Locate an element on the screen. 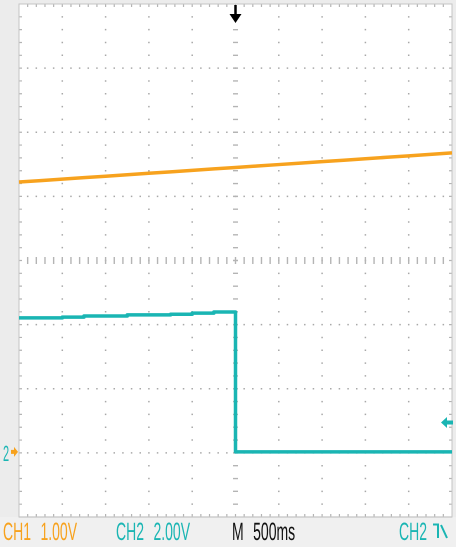  text: CH1 1.00V is located at coordinates (40, 532).